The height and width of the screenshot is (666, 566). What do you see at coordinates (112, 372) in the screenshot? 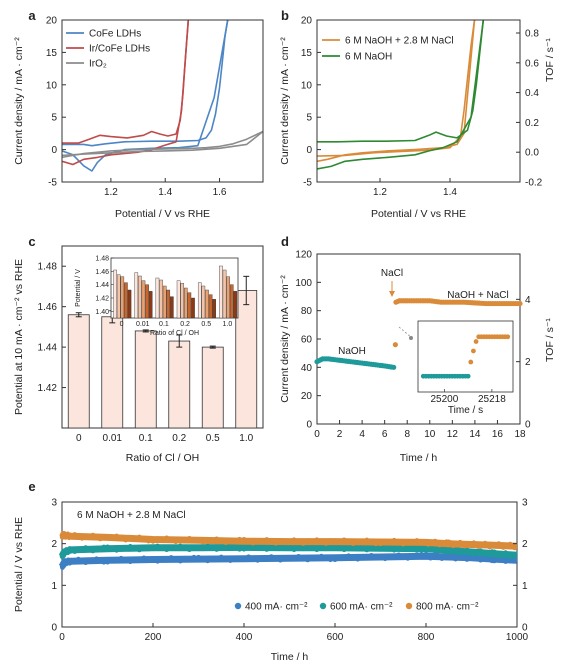
I see `bar` at bounding box center [112, 372].